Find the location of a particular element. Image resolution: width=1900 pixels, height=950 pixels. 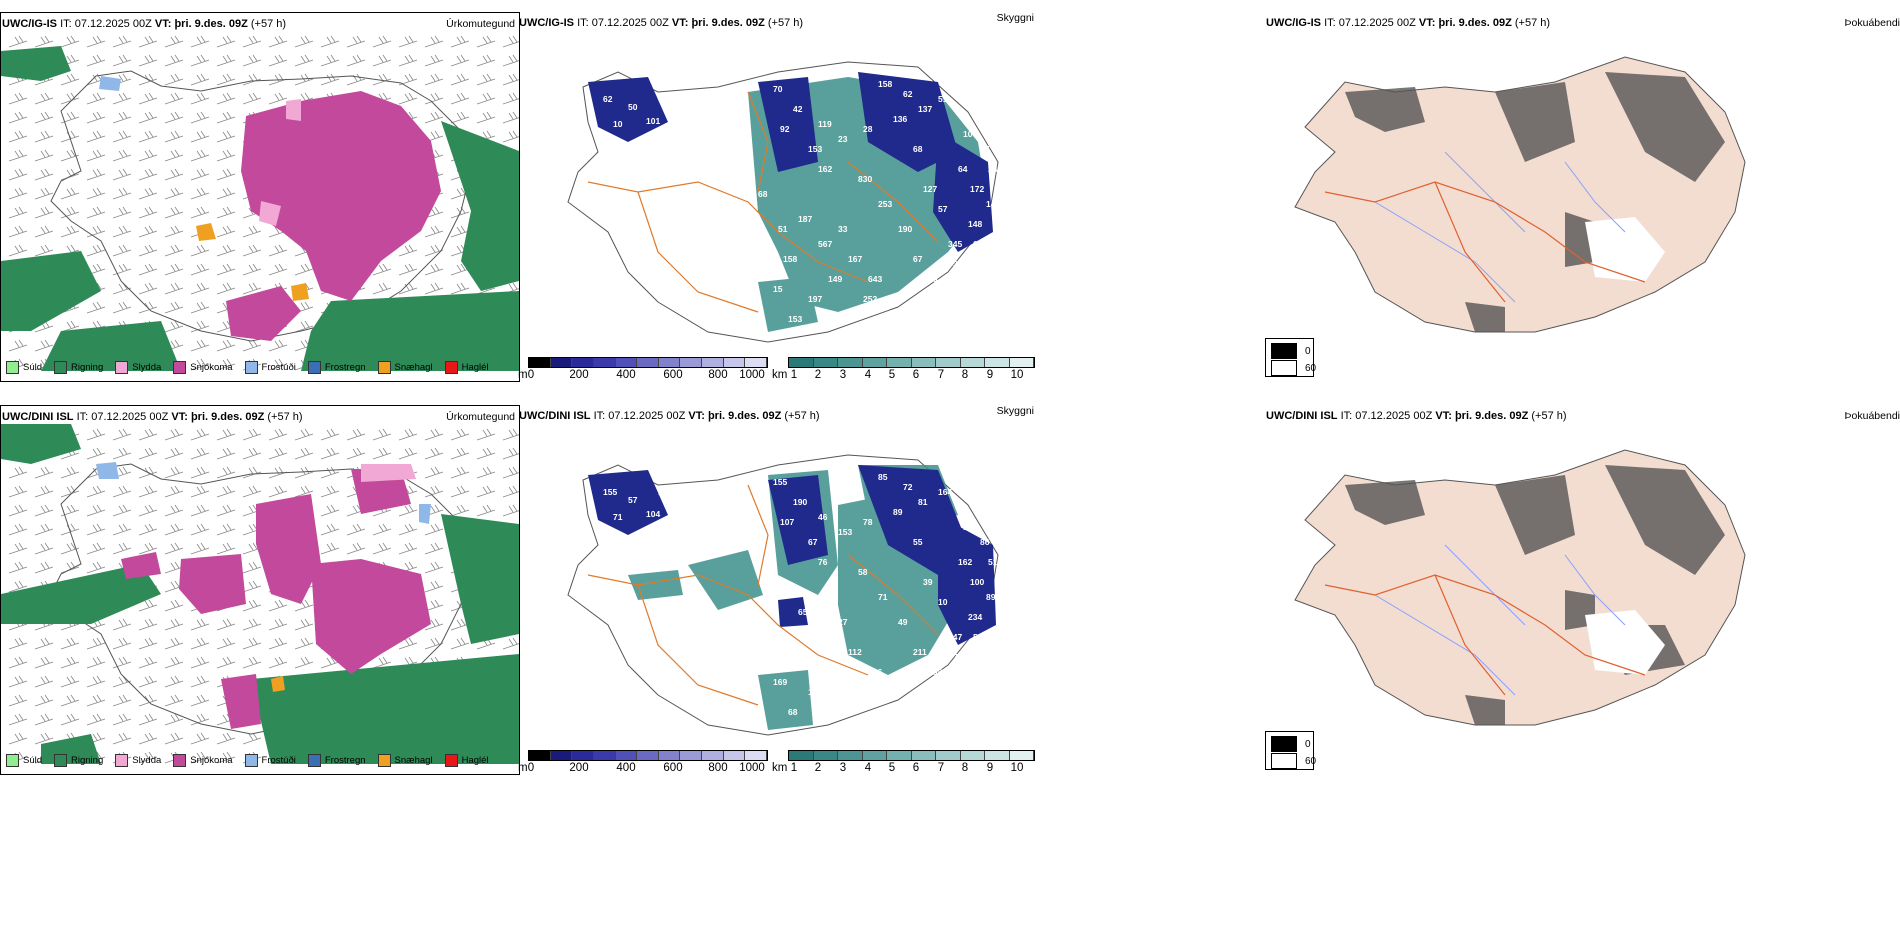

cloudbase-label: 252 is located at coordinates (870, 299).